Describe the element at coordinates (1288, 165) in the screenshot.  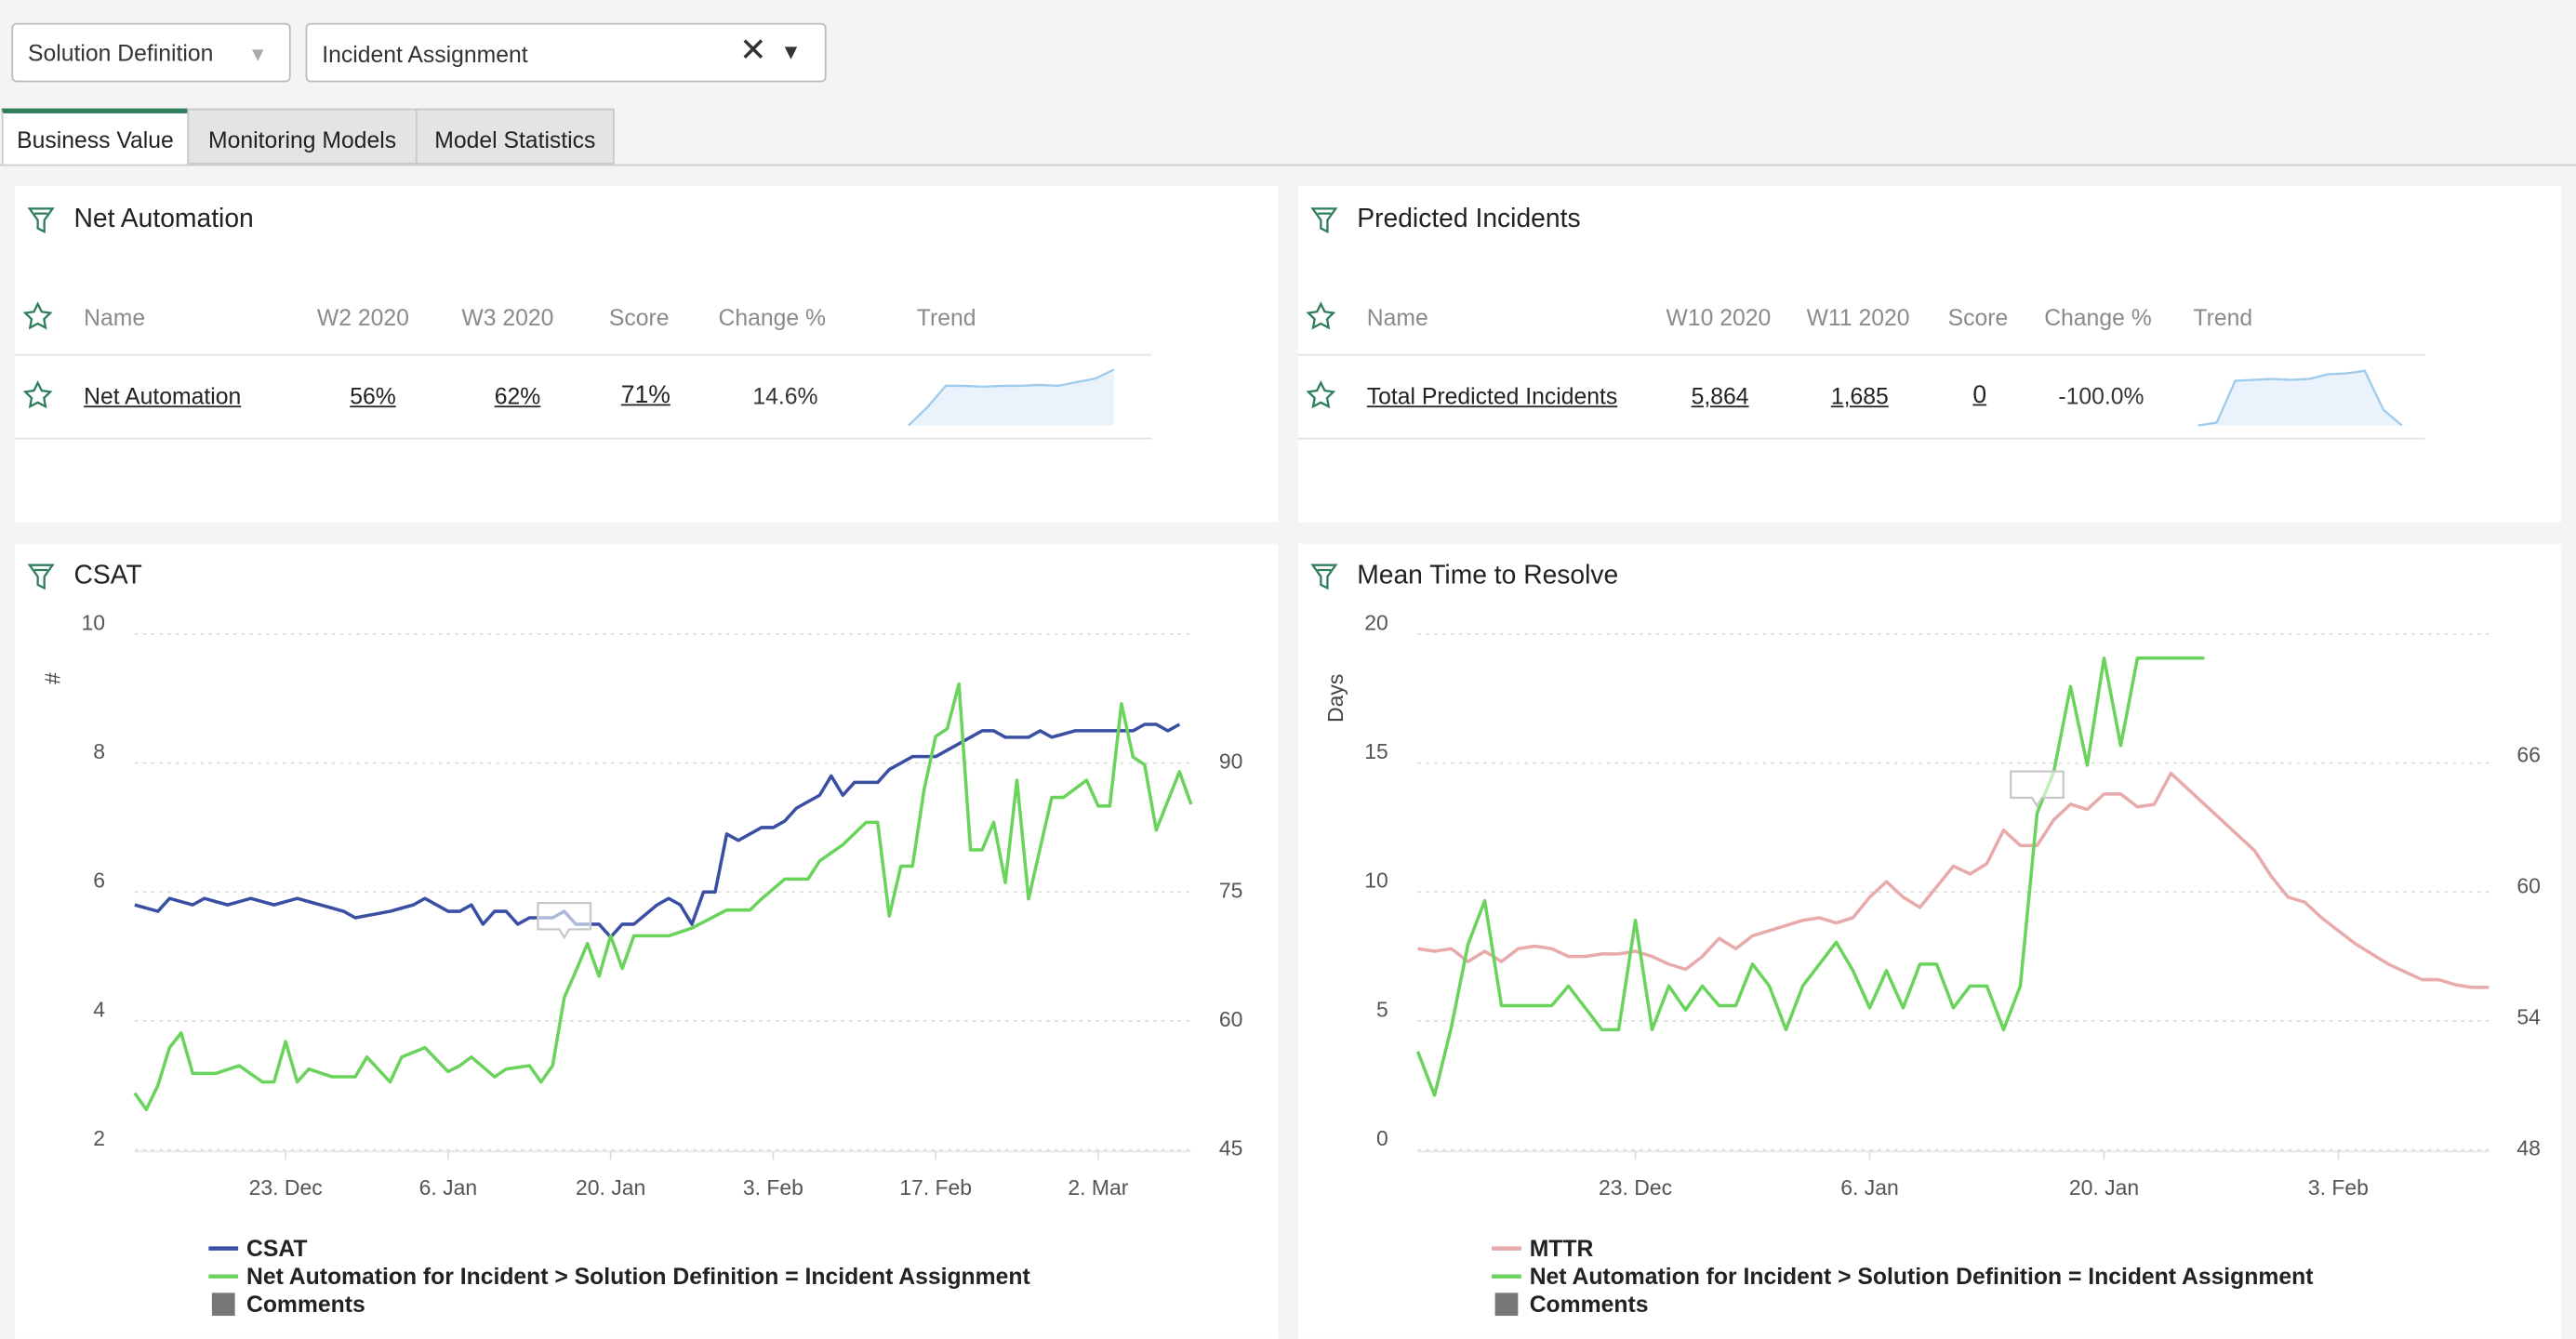
I see `tab-divider` at that location.